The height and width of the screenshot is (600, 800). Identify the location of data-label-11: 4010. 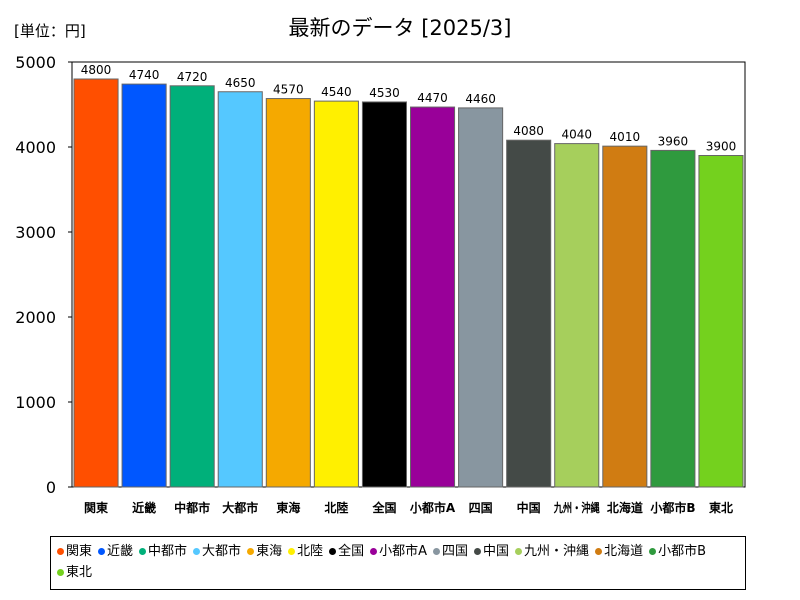
(625, 137).